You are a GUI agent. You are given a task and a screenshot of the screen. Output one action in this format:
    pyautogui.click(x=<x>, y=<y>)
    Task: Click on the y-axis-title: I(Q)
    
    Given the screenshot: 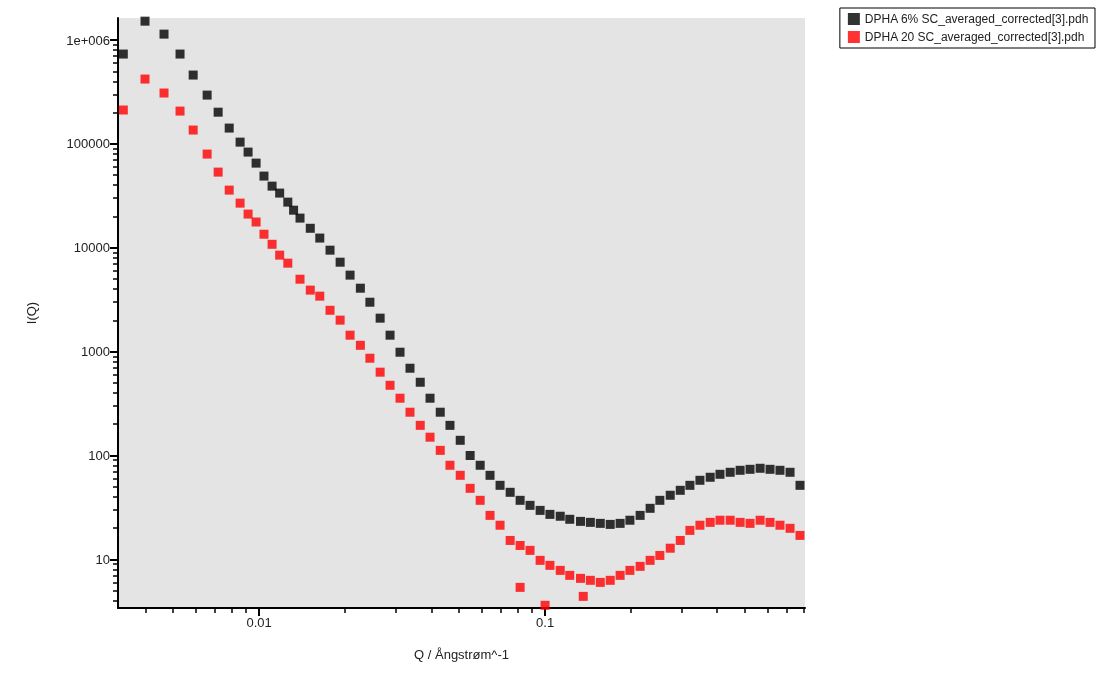 What is the action you would take?
    pyautogui.click(x=31, y=313)
    